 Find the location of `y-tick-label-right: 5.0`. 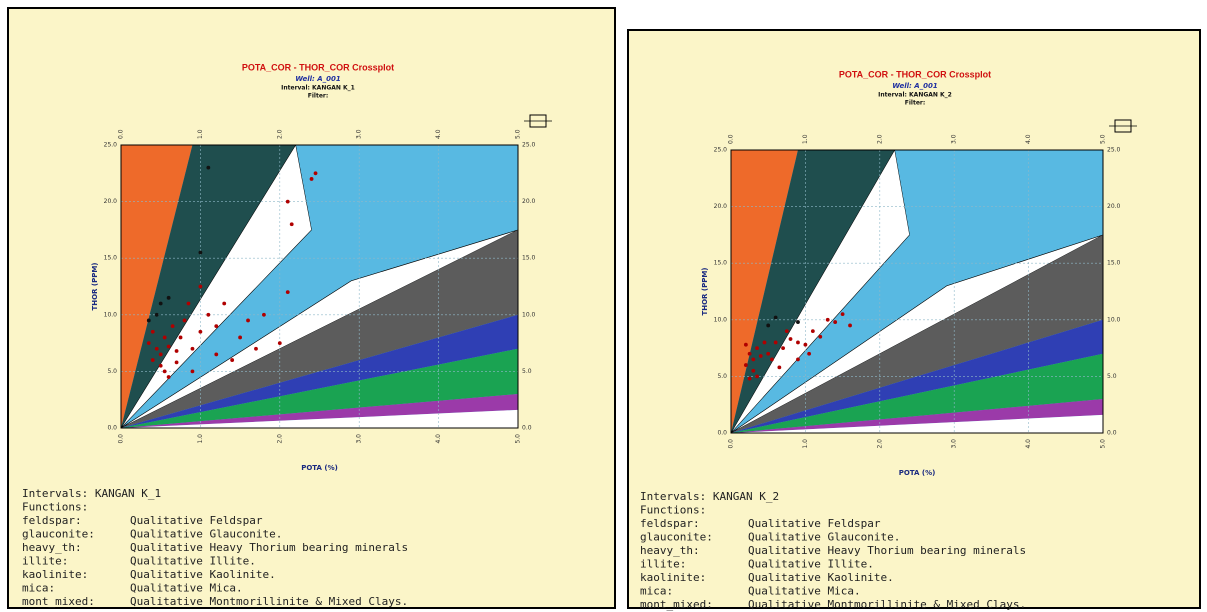

y-tick-label-right: 5.0 is located at coordinates (527, 371).